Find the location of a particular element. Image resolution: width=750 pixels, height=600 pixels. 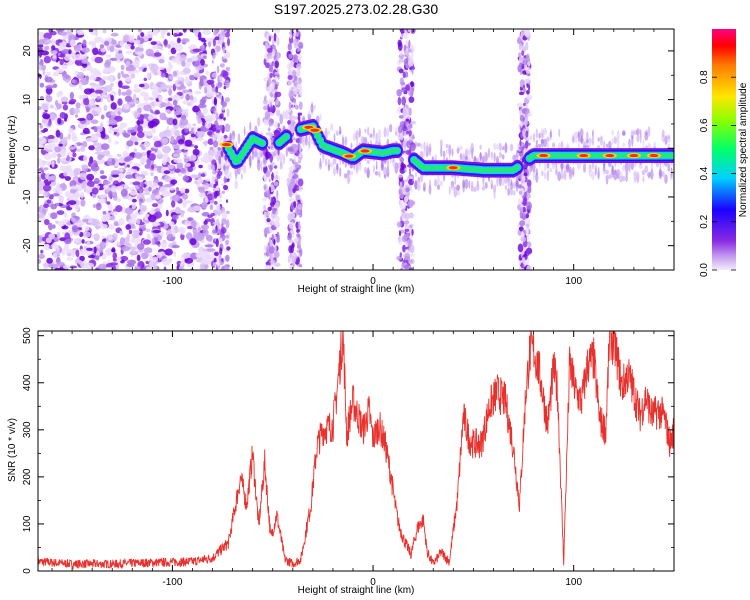

x-tick-label: -100 is located at coordinates (172, 582).